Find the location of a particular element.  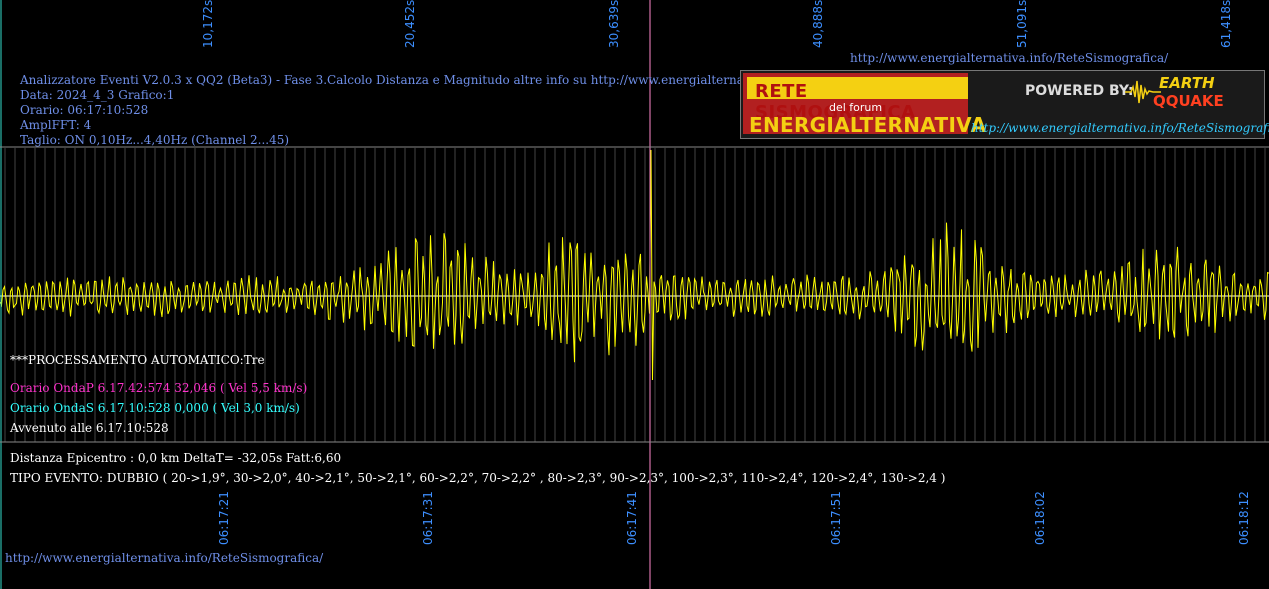

header-amplfft: AmplFFT: 4 is located at coordinates (56, 125).